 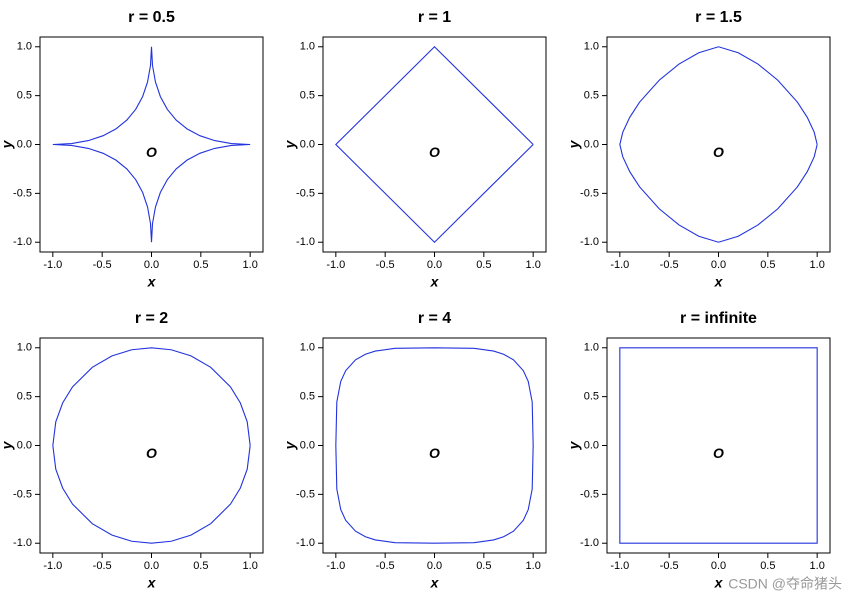 I want to click on panel-title: r = 0.5, so click(x=151, y=17).